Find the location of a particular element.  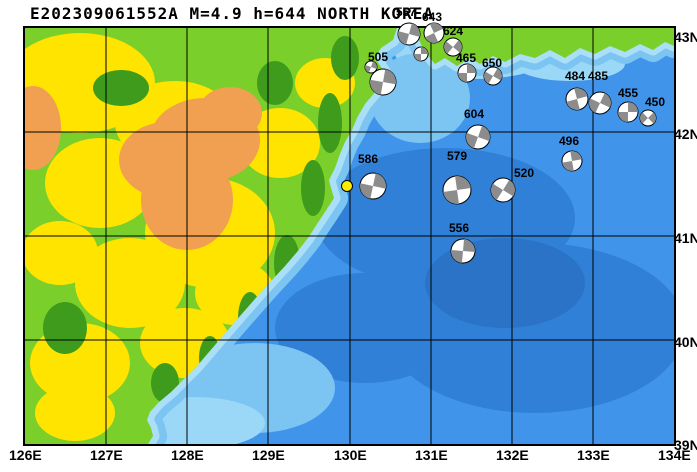

map-title: E202309061552A M=4.9 h=644 NORTH KOREA is located at coordinates (232, 13).